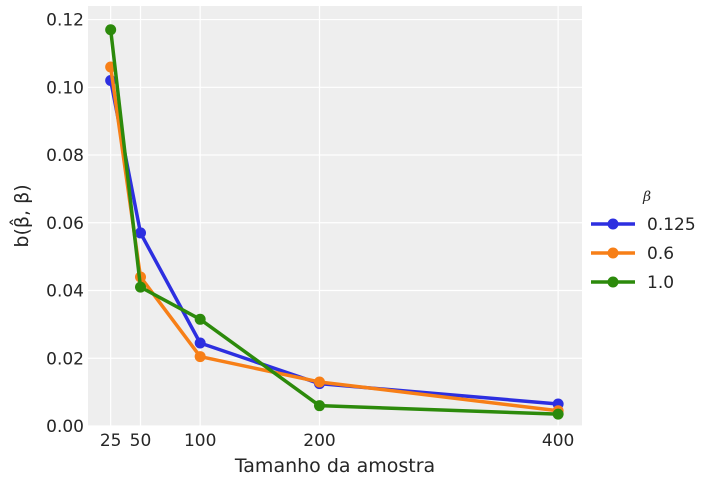  I want to click on y-tick-label: 0.02, so click(65, 359).